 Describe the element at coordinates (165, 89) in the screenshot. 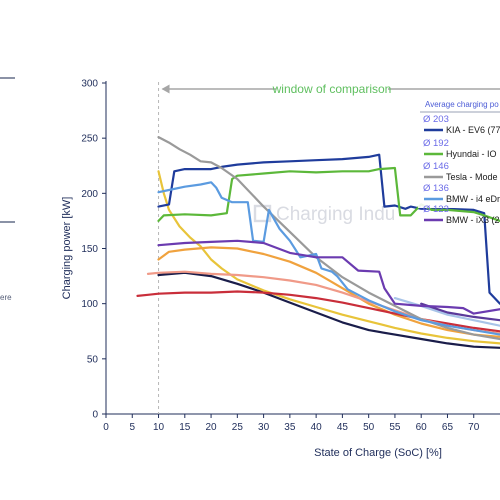

I see `window-arrow-head-icon` at that location.